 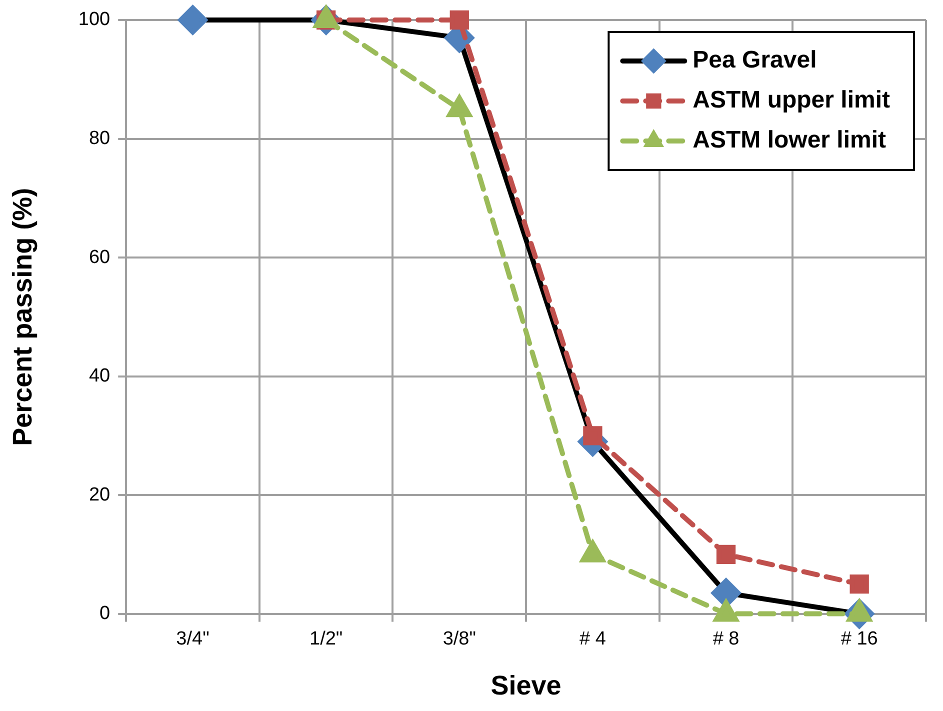 What do you see at coordinates (99, 495) in the screenshot?
I see `y-tick-label: 20` at bounding box center [99, 495].